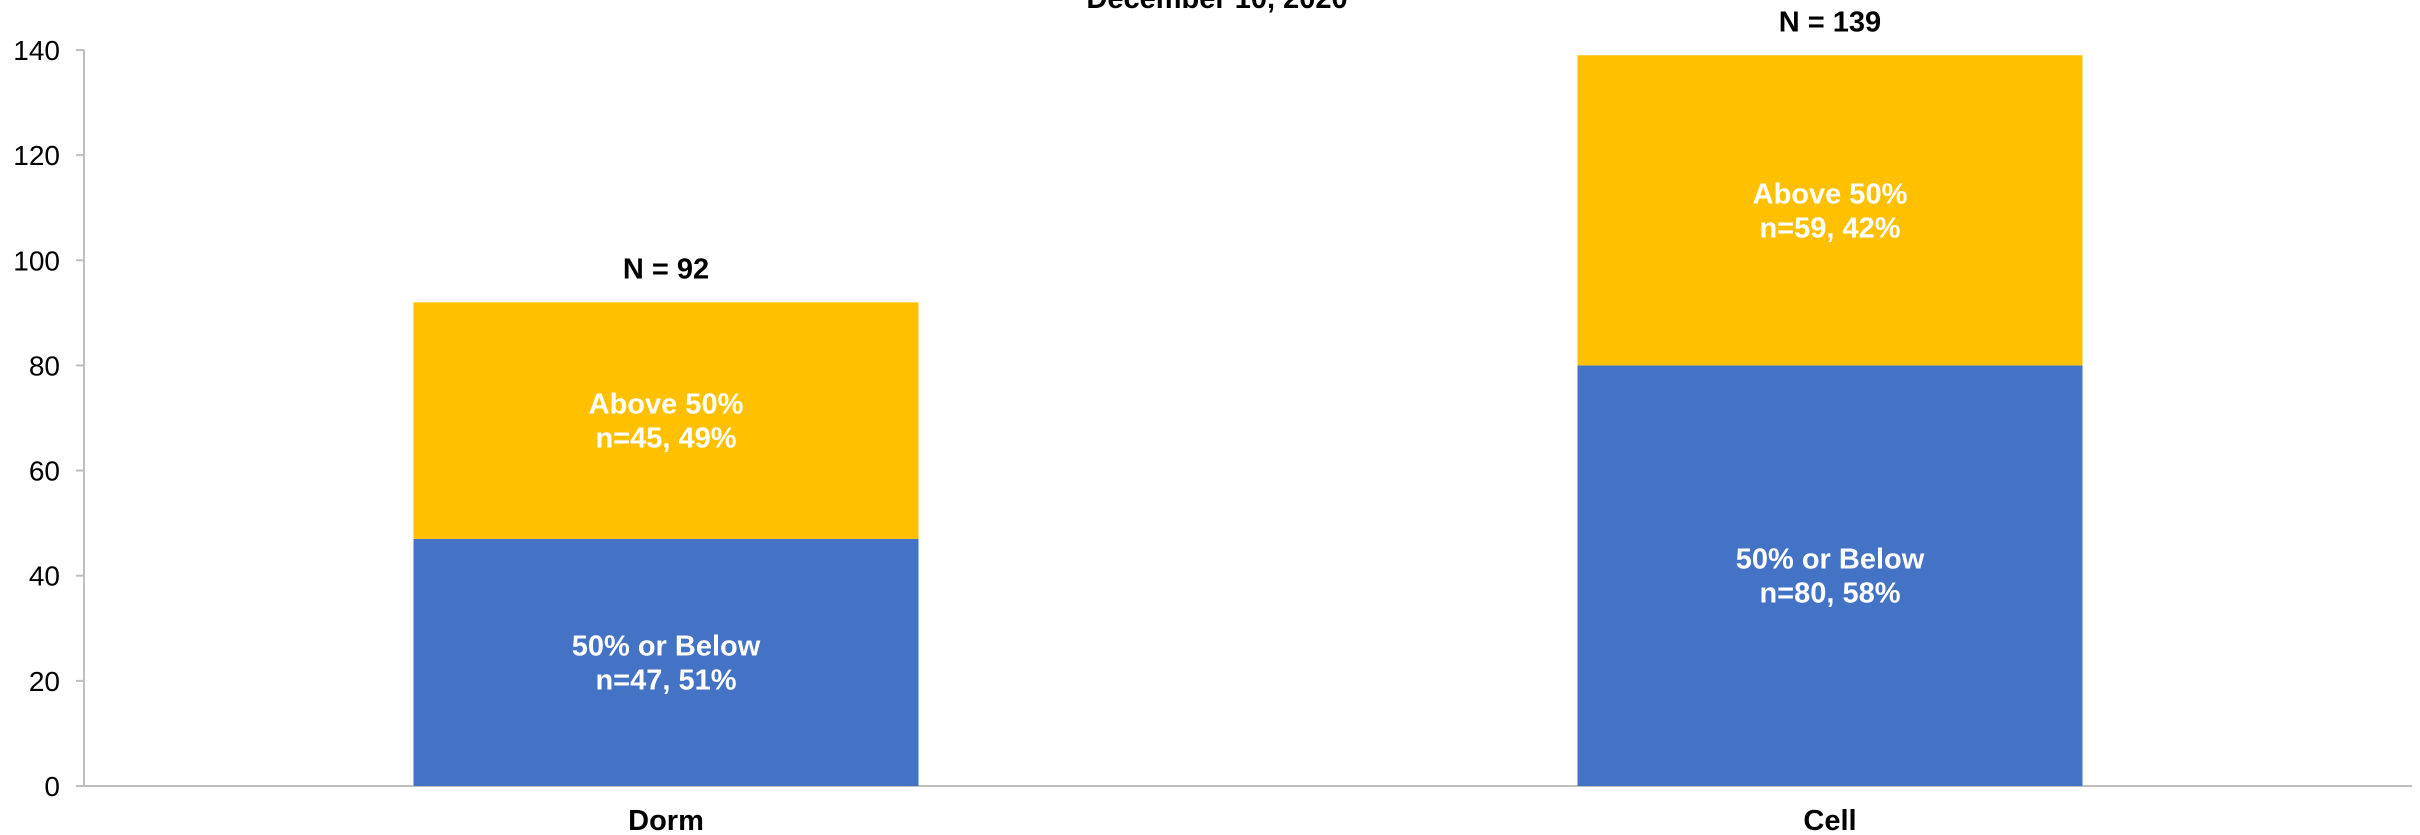 The height and width of the screenshot is (835, 2420). What do you see at coordinates (44, 681) in the screenshot?
I see `y-tick-label: 20` at bounding box center [44, 681].